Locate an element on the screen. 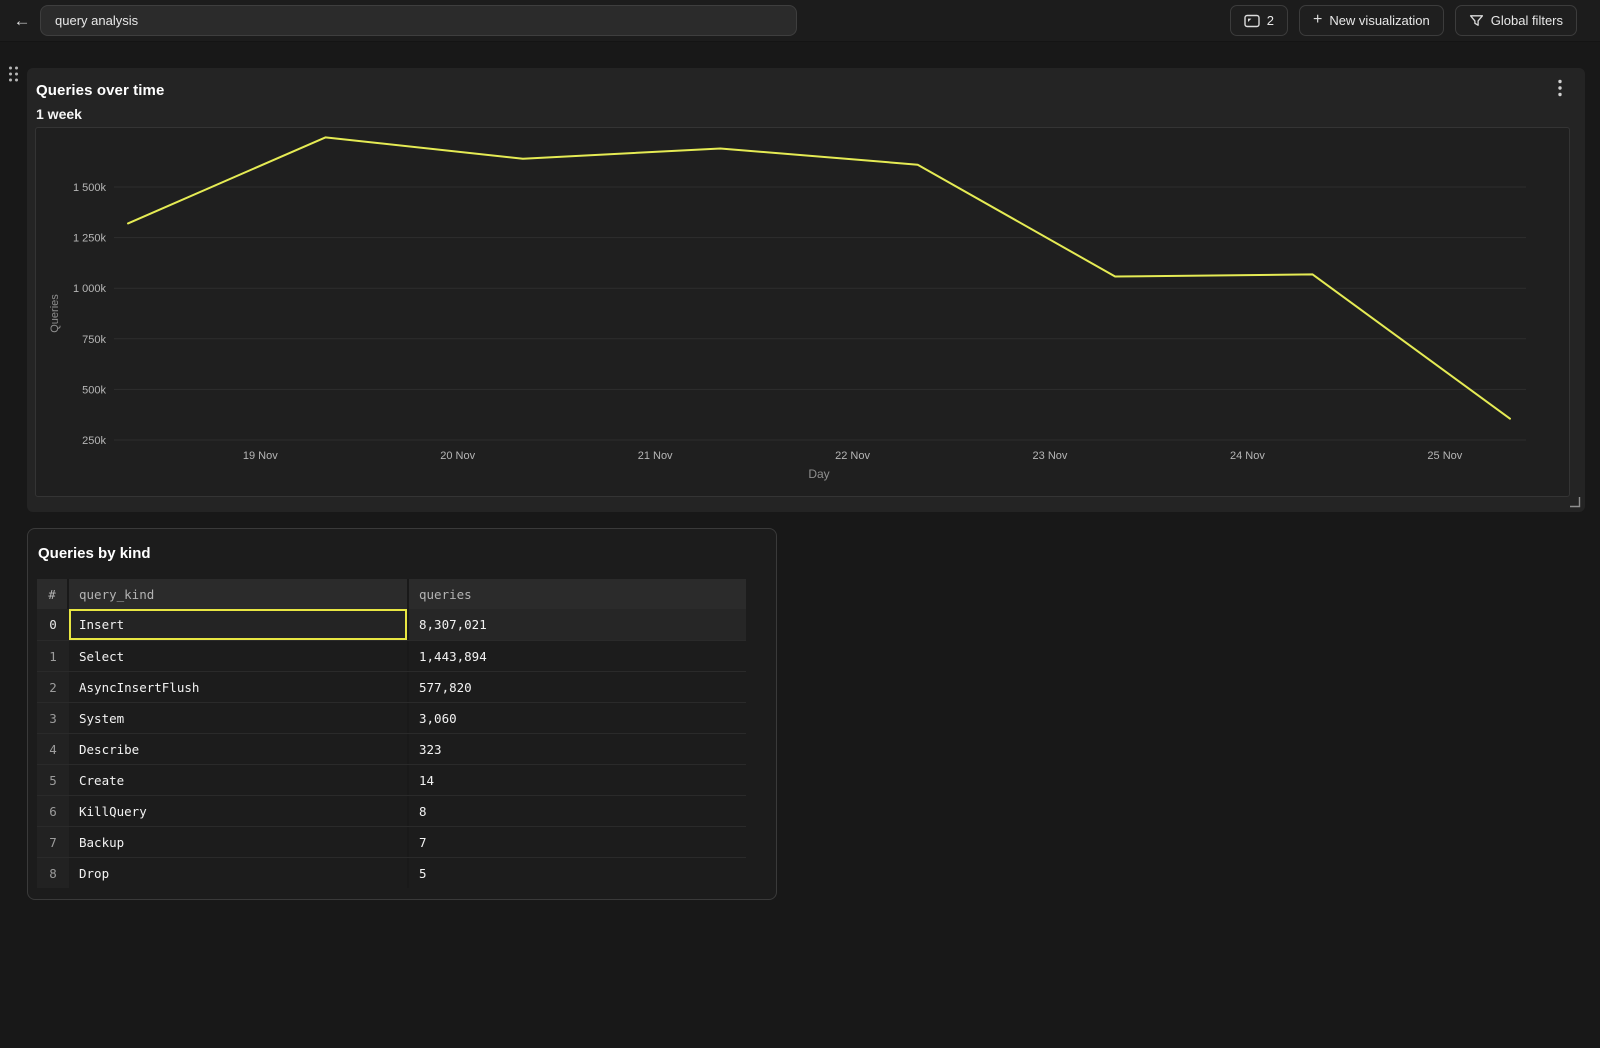 The image size is (1600, 1048). resize-corner-icon is located at coordinates (1575, 504).